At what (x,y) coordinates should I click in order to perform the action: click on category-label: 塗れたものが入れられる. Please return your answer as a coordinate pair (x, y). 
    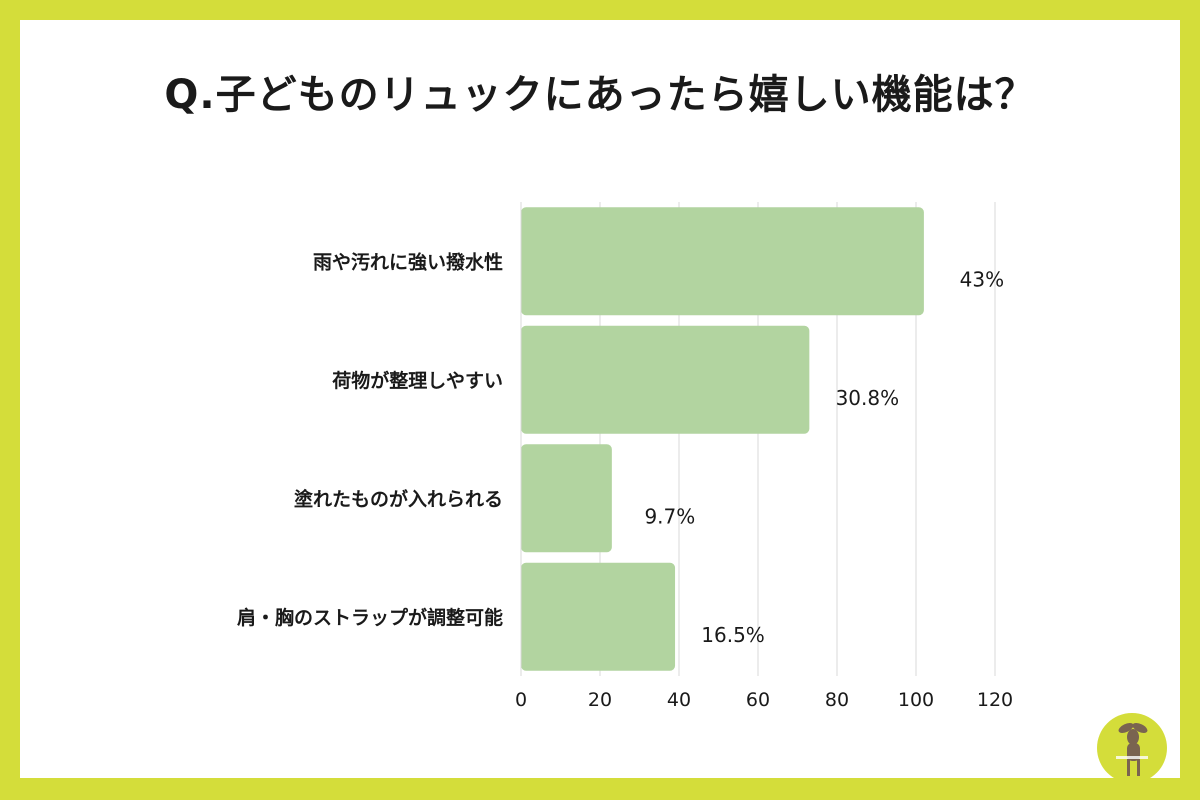
    Looking at the image, I should click on (398, 498).